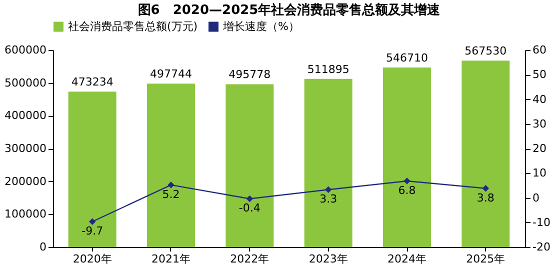 This screenshot has height=268, width=554. Describe the element at coordinates (539, 75) in the screenshot. I see `y2-tick-label: 50` at that location.